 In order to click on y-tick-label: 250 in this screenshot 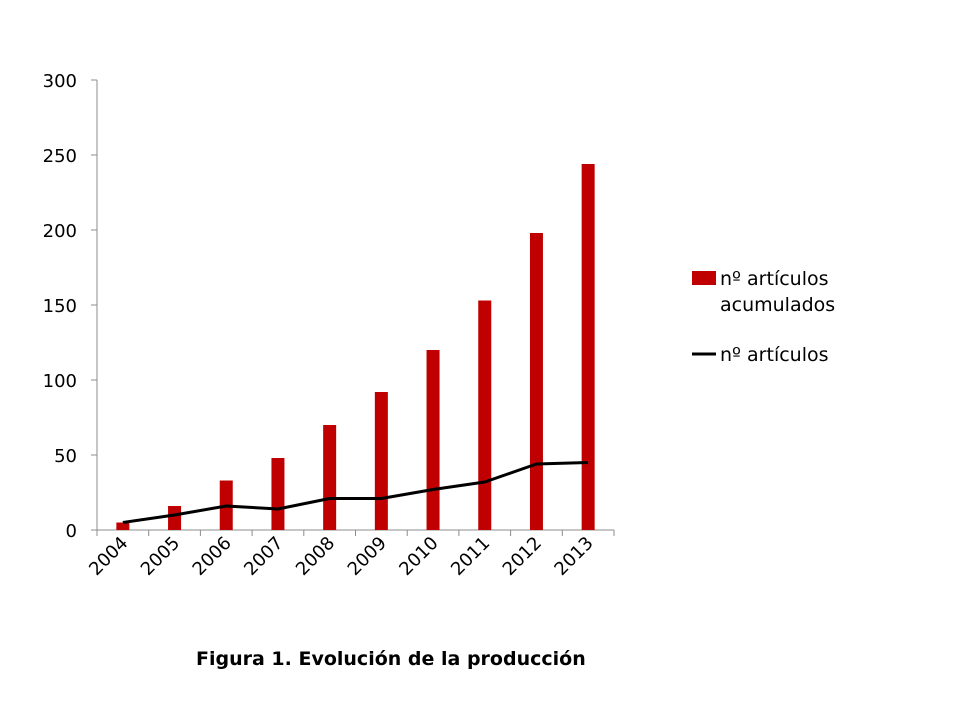, I will do `click(60, 156)`.